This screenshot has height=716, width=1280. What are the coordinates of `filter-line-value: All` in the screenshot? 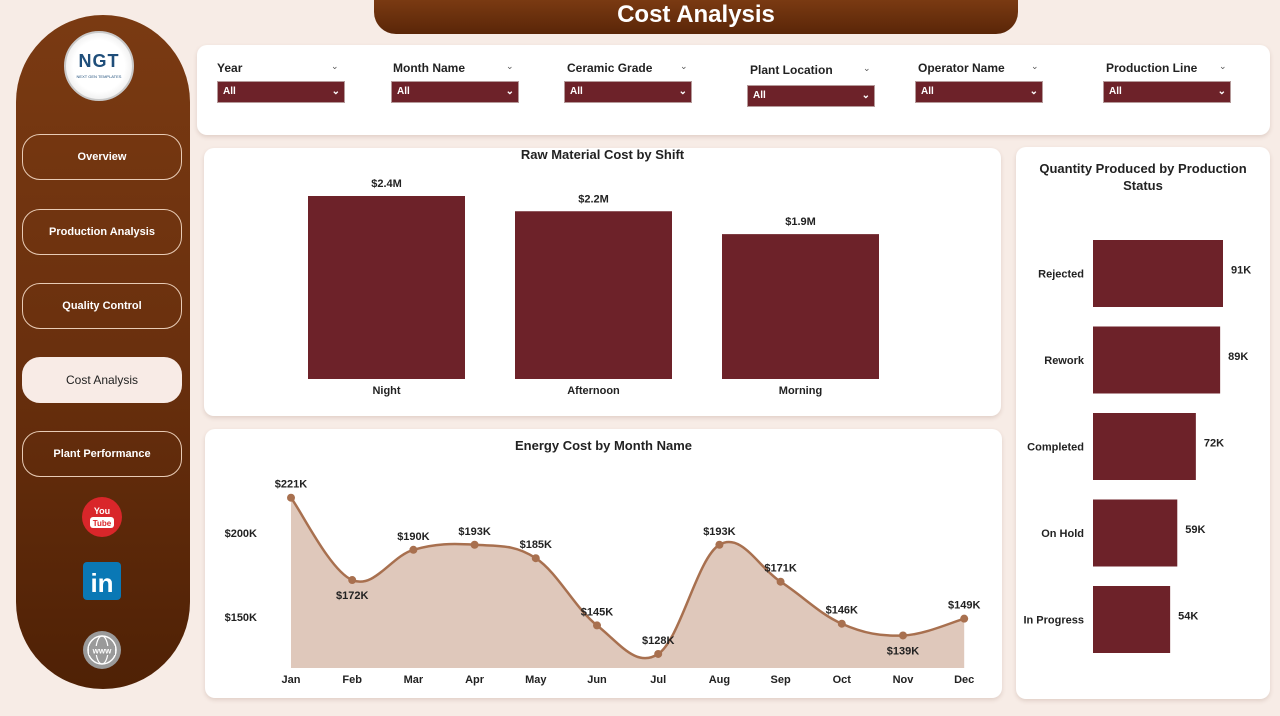 It's located at (1115, 91).